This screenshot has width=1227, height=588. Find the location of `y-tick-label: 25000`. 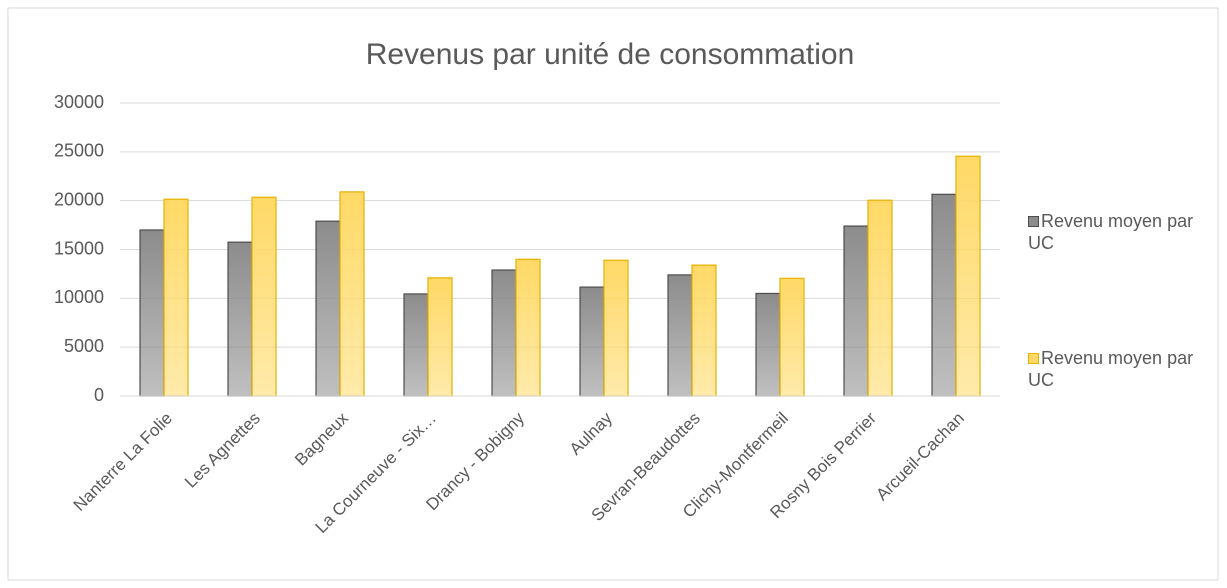

y-tick-label: 25000 is located at coordinates (79, 151).